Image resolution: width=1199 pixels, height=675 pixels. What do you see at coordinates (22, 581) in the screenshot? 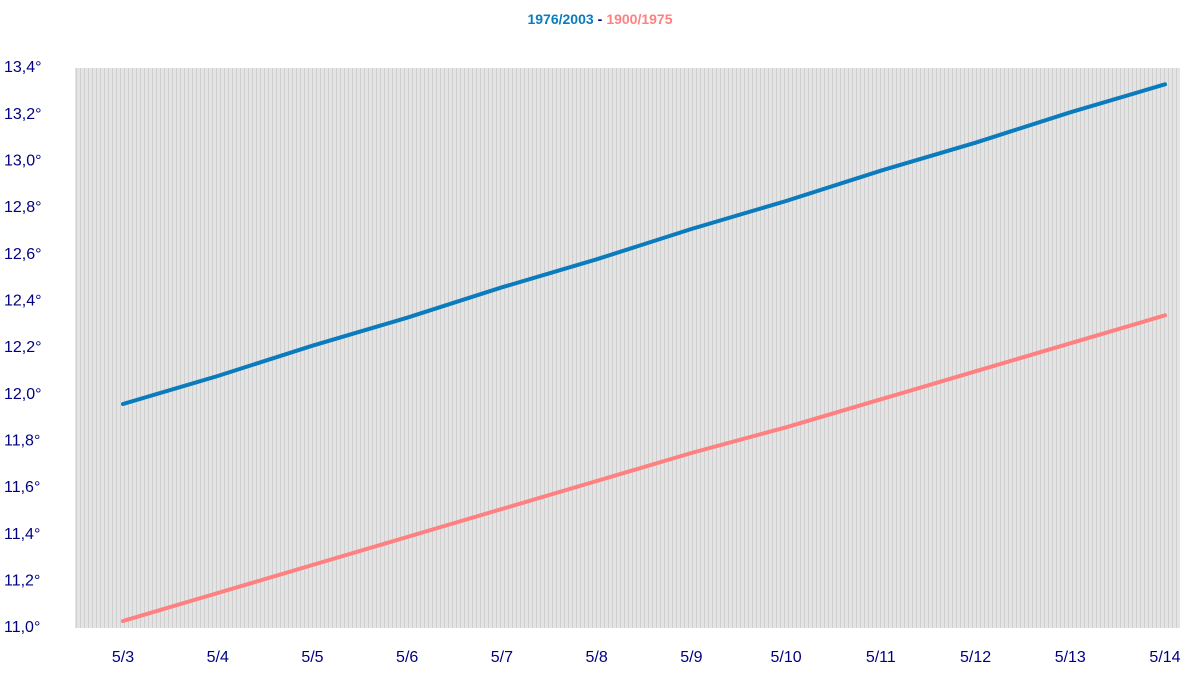
I see `y-tick-label: 11,2°` at bounding box center [22, 581].